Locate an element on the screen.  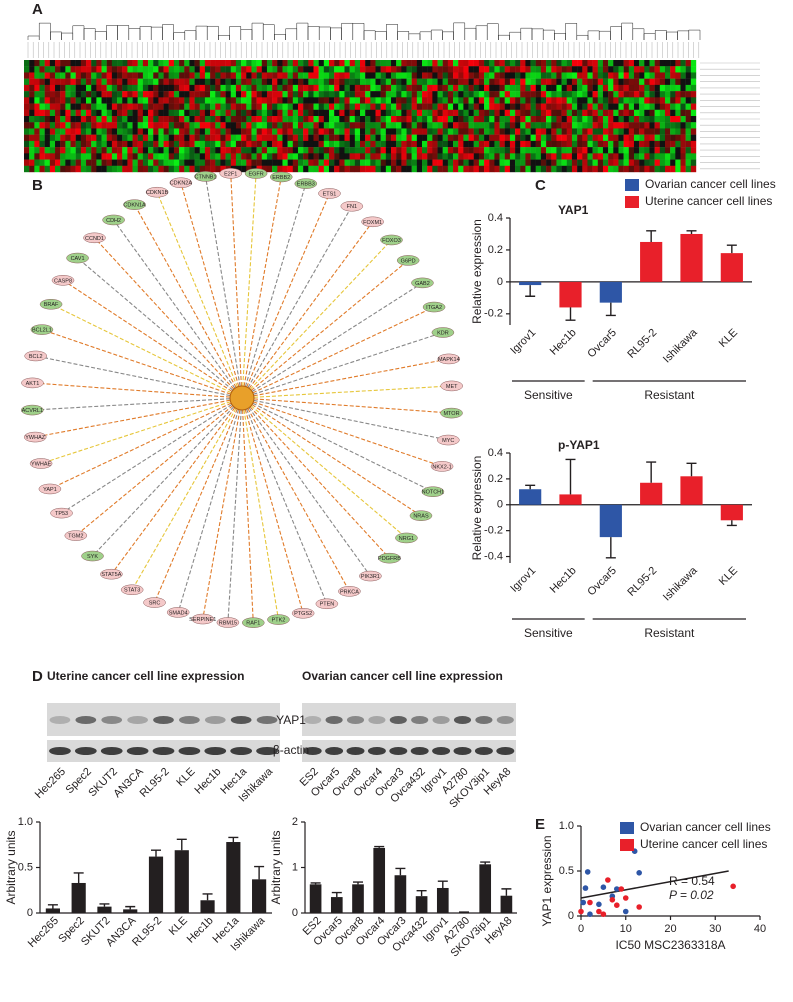
node-label: YWHAZ is located at coordinates (35, 438).